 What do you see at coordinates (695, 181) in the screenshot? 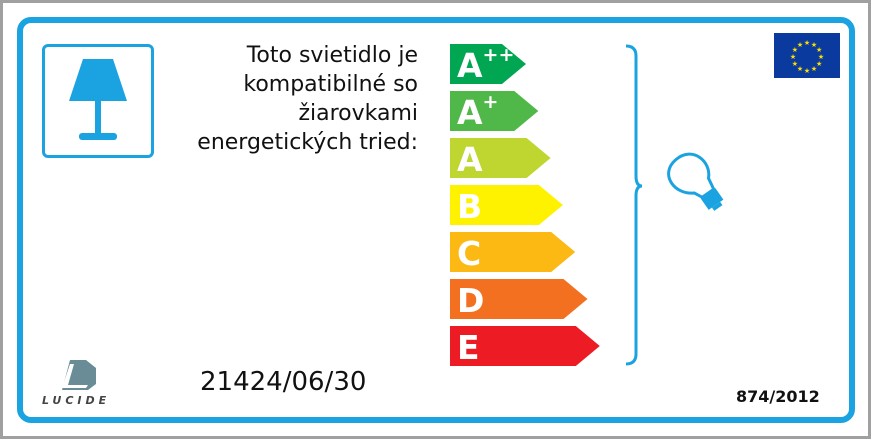
I see `light-bulb-icon` at bounding box center [695, 181].